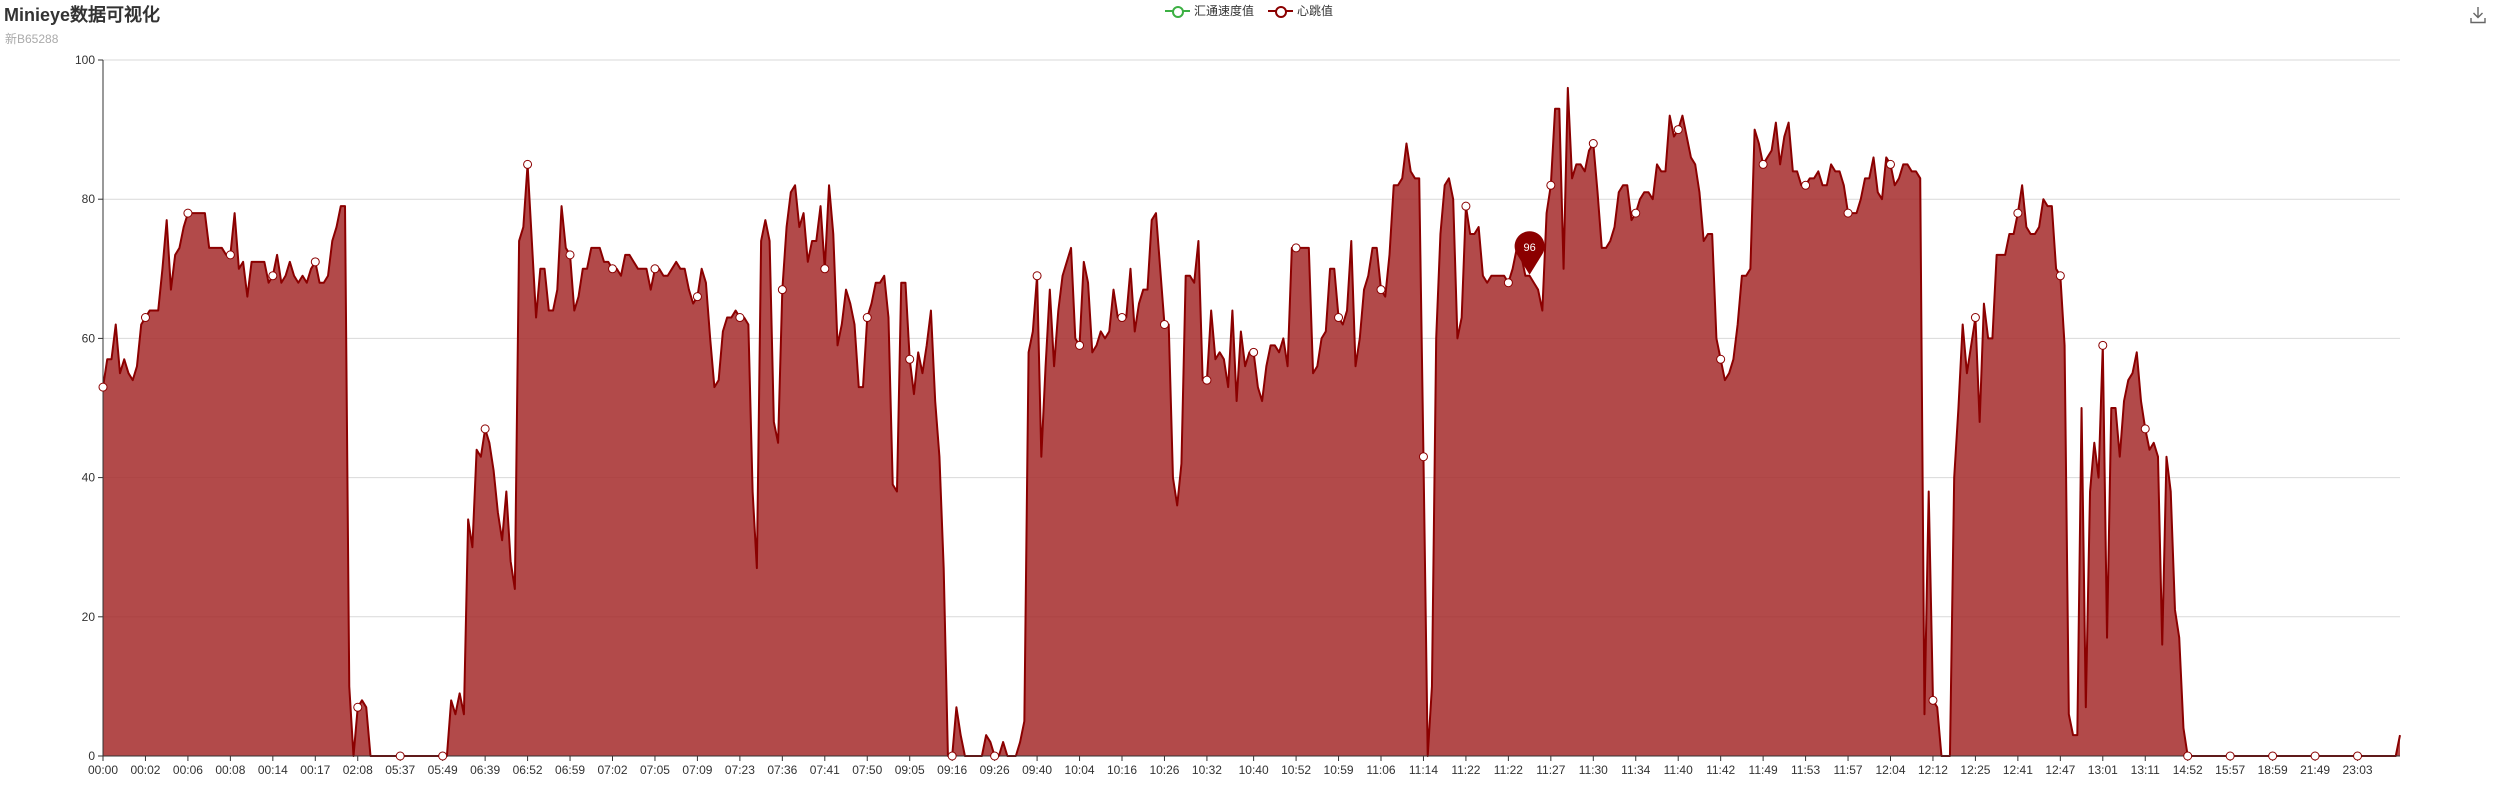 This screenshot has height=800, width=2500. What do you see at coordinates (315, 770) in the screenshot?
I see `x-tick-label: 00:17` at bounding box center [315, 770].